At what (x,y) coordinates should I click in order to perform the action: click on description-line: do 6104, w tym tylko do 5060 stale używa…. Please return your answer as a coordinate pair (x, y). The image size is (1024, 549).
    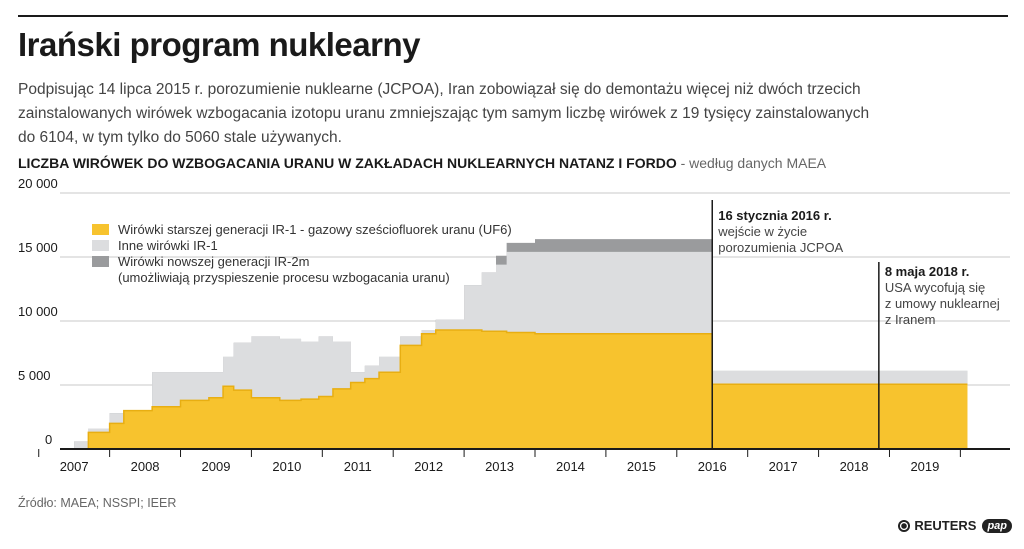
    Looking at the image, I should click on (180, 137).